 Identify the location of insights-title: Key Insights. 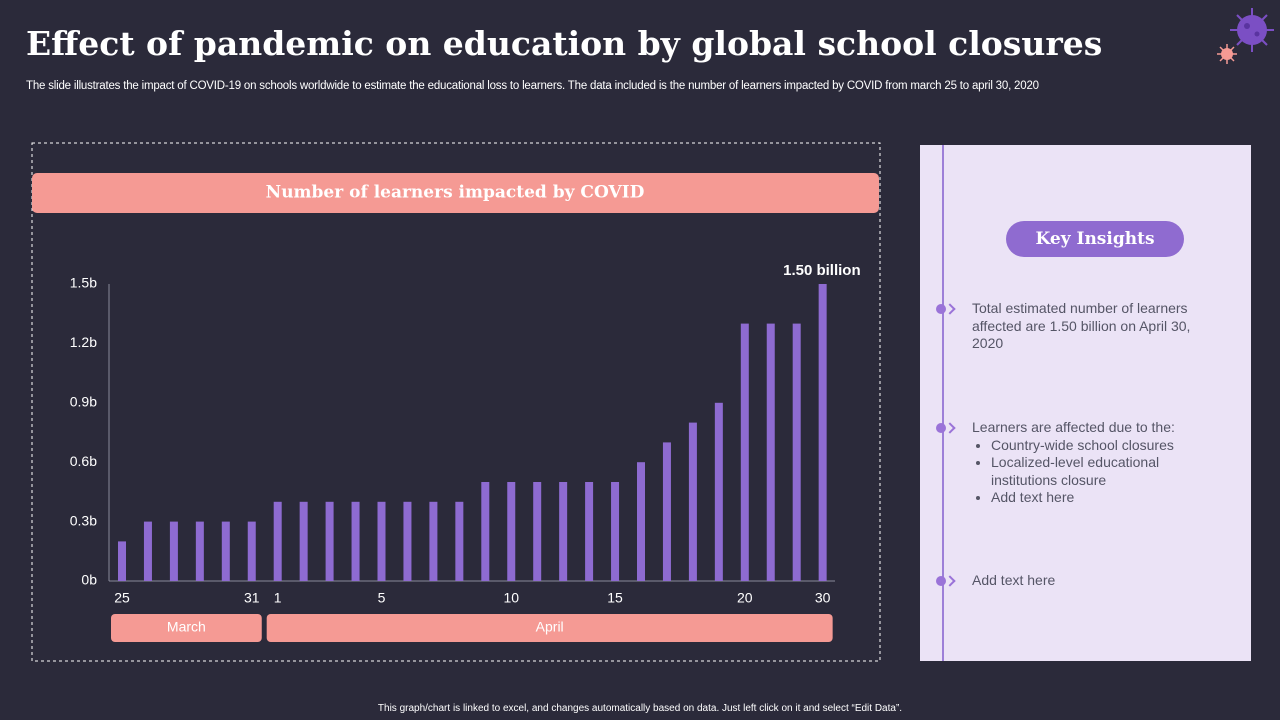
(1095, 239).